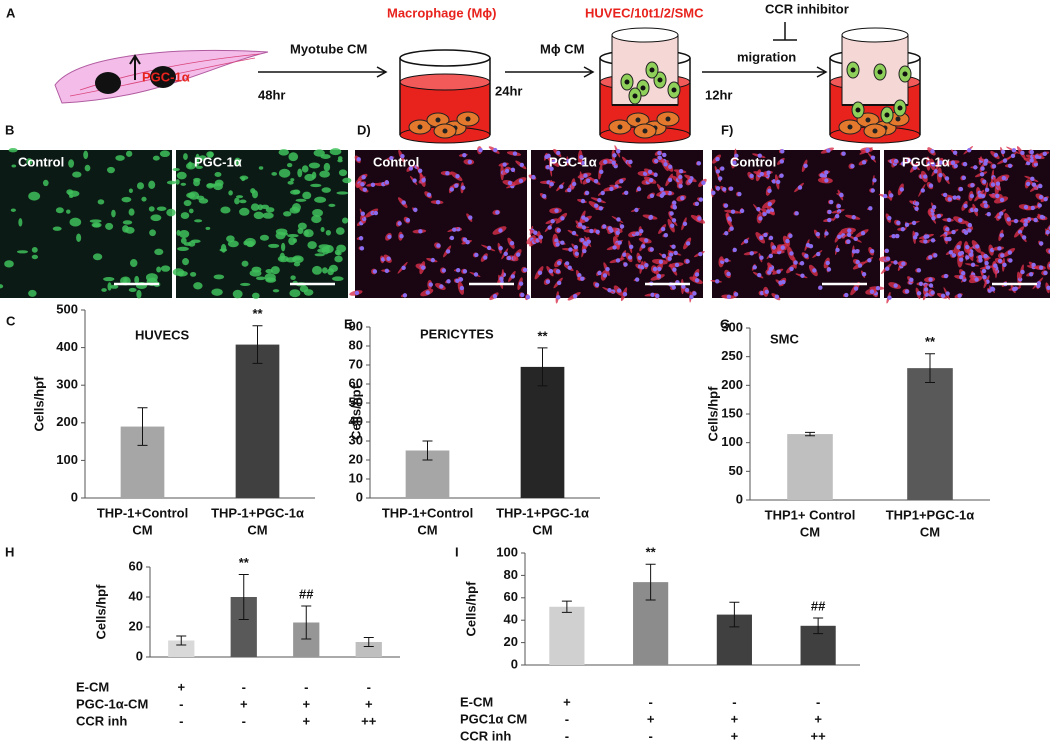  What do you see at coordinates (356, 439) in the screenshot?
I see `y-tick-label: 30` at bounding box center [356, 439].